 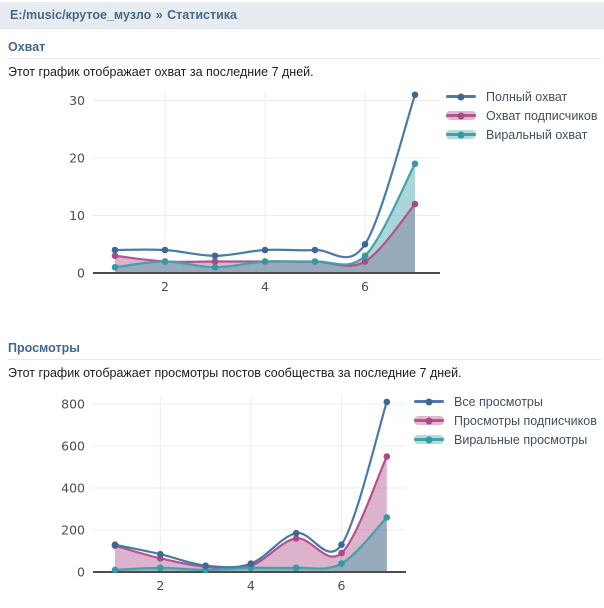 I want to click on legend-item: Полный охват, so click(x=522, y=96).